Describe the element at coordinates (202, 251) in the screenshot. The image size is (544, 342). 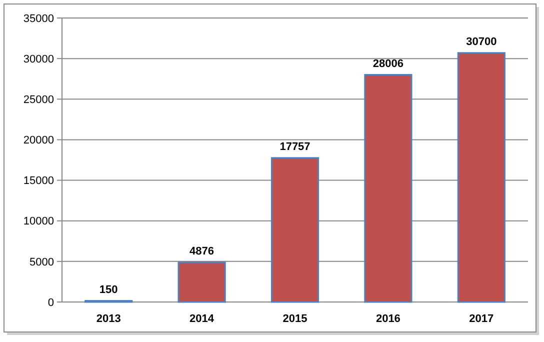
I see `data-label: 4876` at that location.